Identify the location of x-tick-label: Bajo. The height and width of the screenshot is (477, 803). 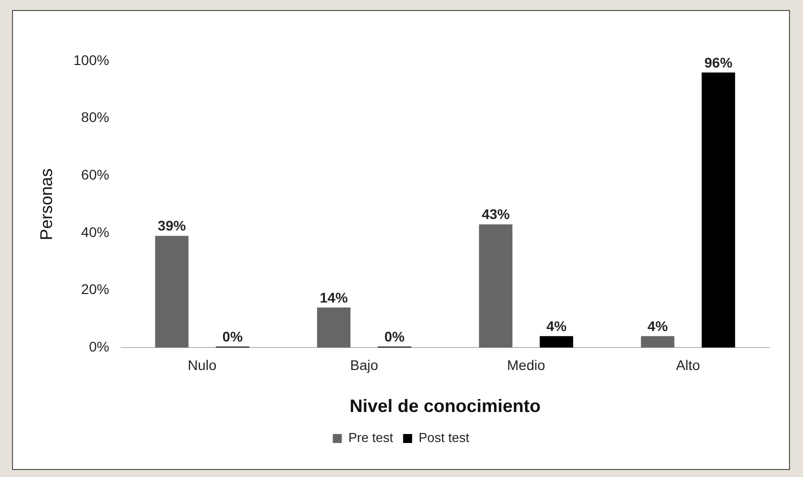
(364, 364).